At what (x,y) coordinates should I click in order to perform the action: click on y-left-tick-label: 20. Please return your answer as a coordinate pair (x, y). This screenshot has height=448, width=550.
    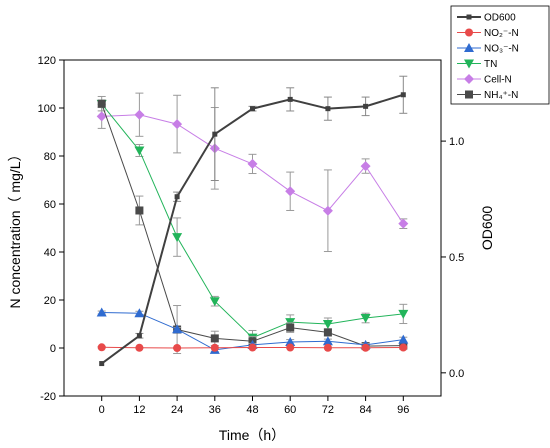
    Looking at the image, I should click on (50, 301).